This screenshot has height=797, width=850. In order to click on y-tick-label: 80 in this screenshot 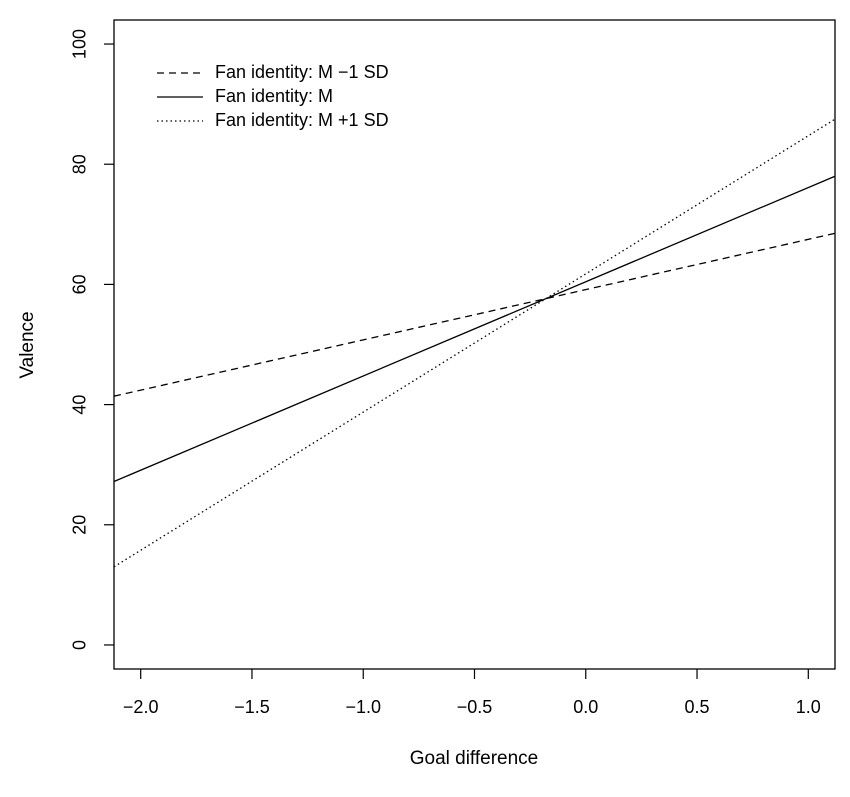, I will do `click(80, 164)`.